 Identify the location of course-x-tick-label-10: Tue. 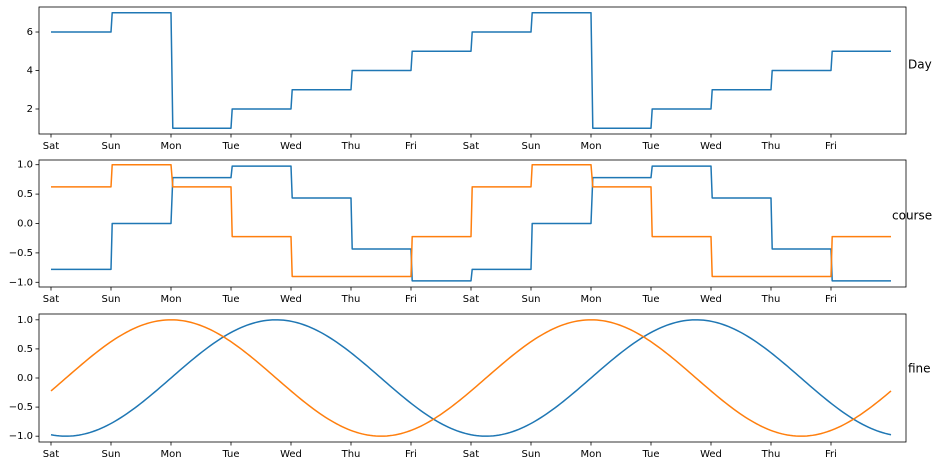
(650, 299).